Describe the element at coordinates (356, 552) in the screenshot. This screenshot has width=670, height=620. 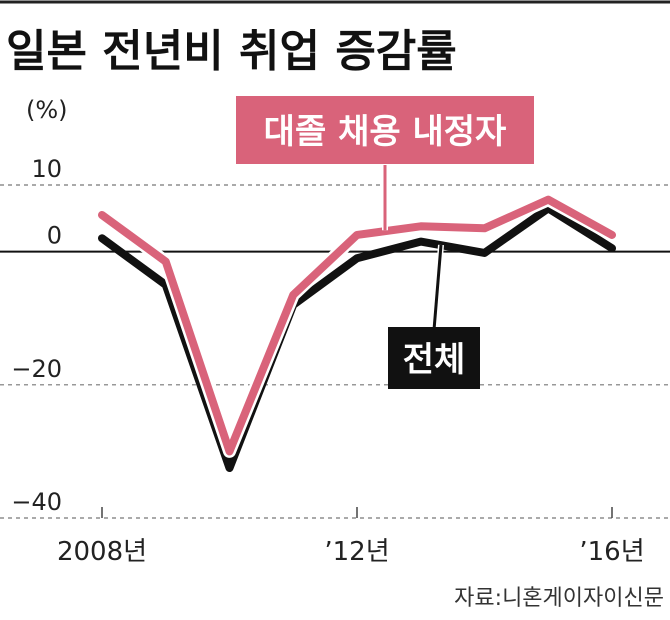
I see `x-tick-label: ’12년` at that location.